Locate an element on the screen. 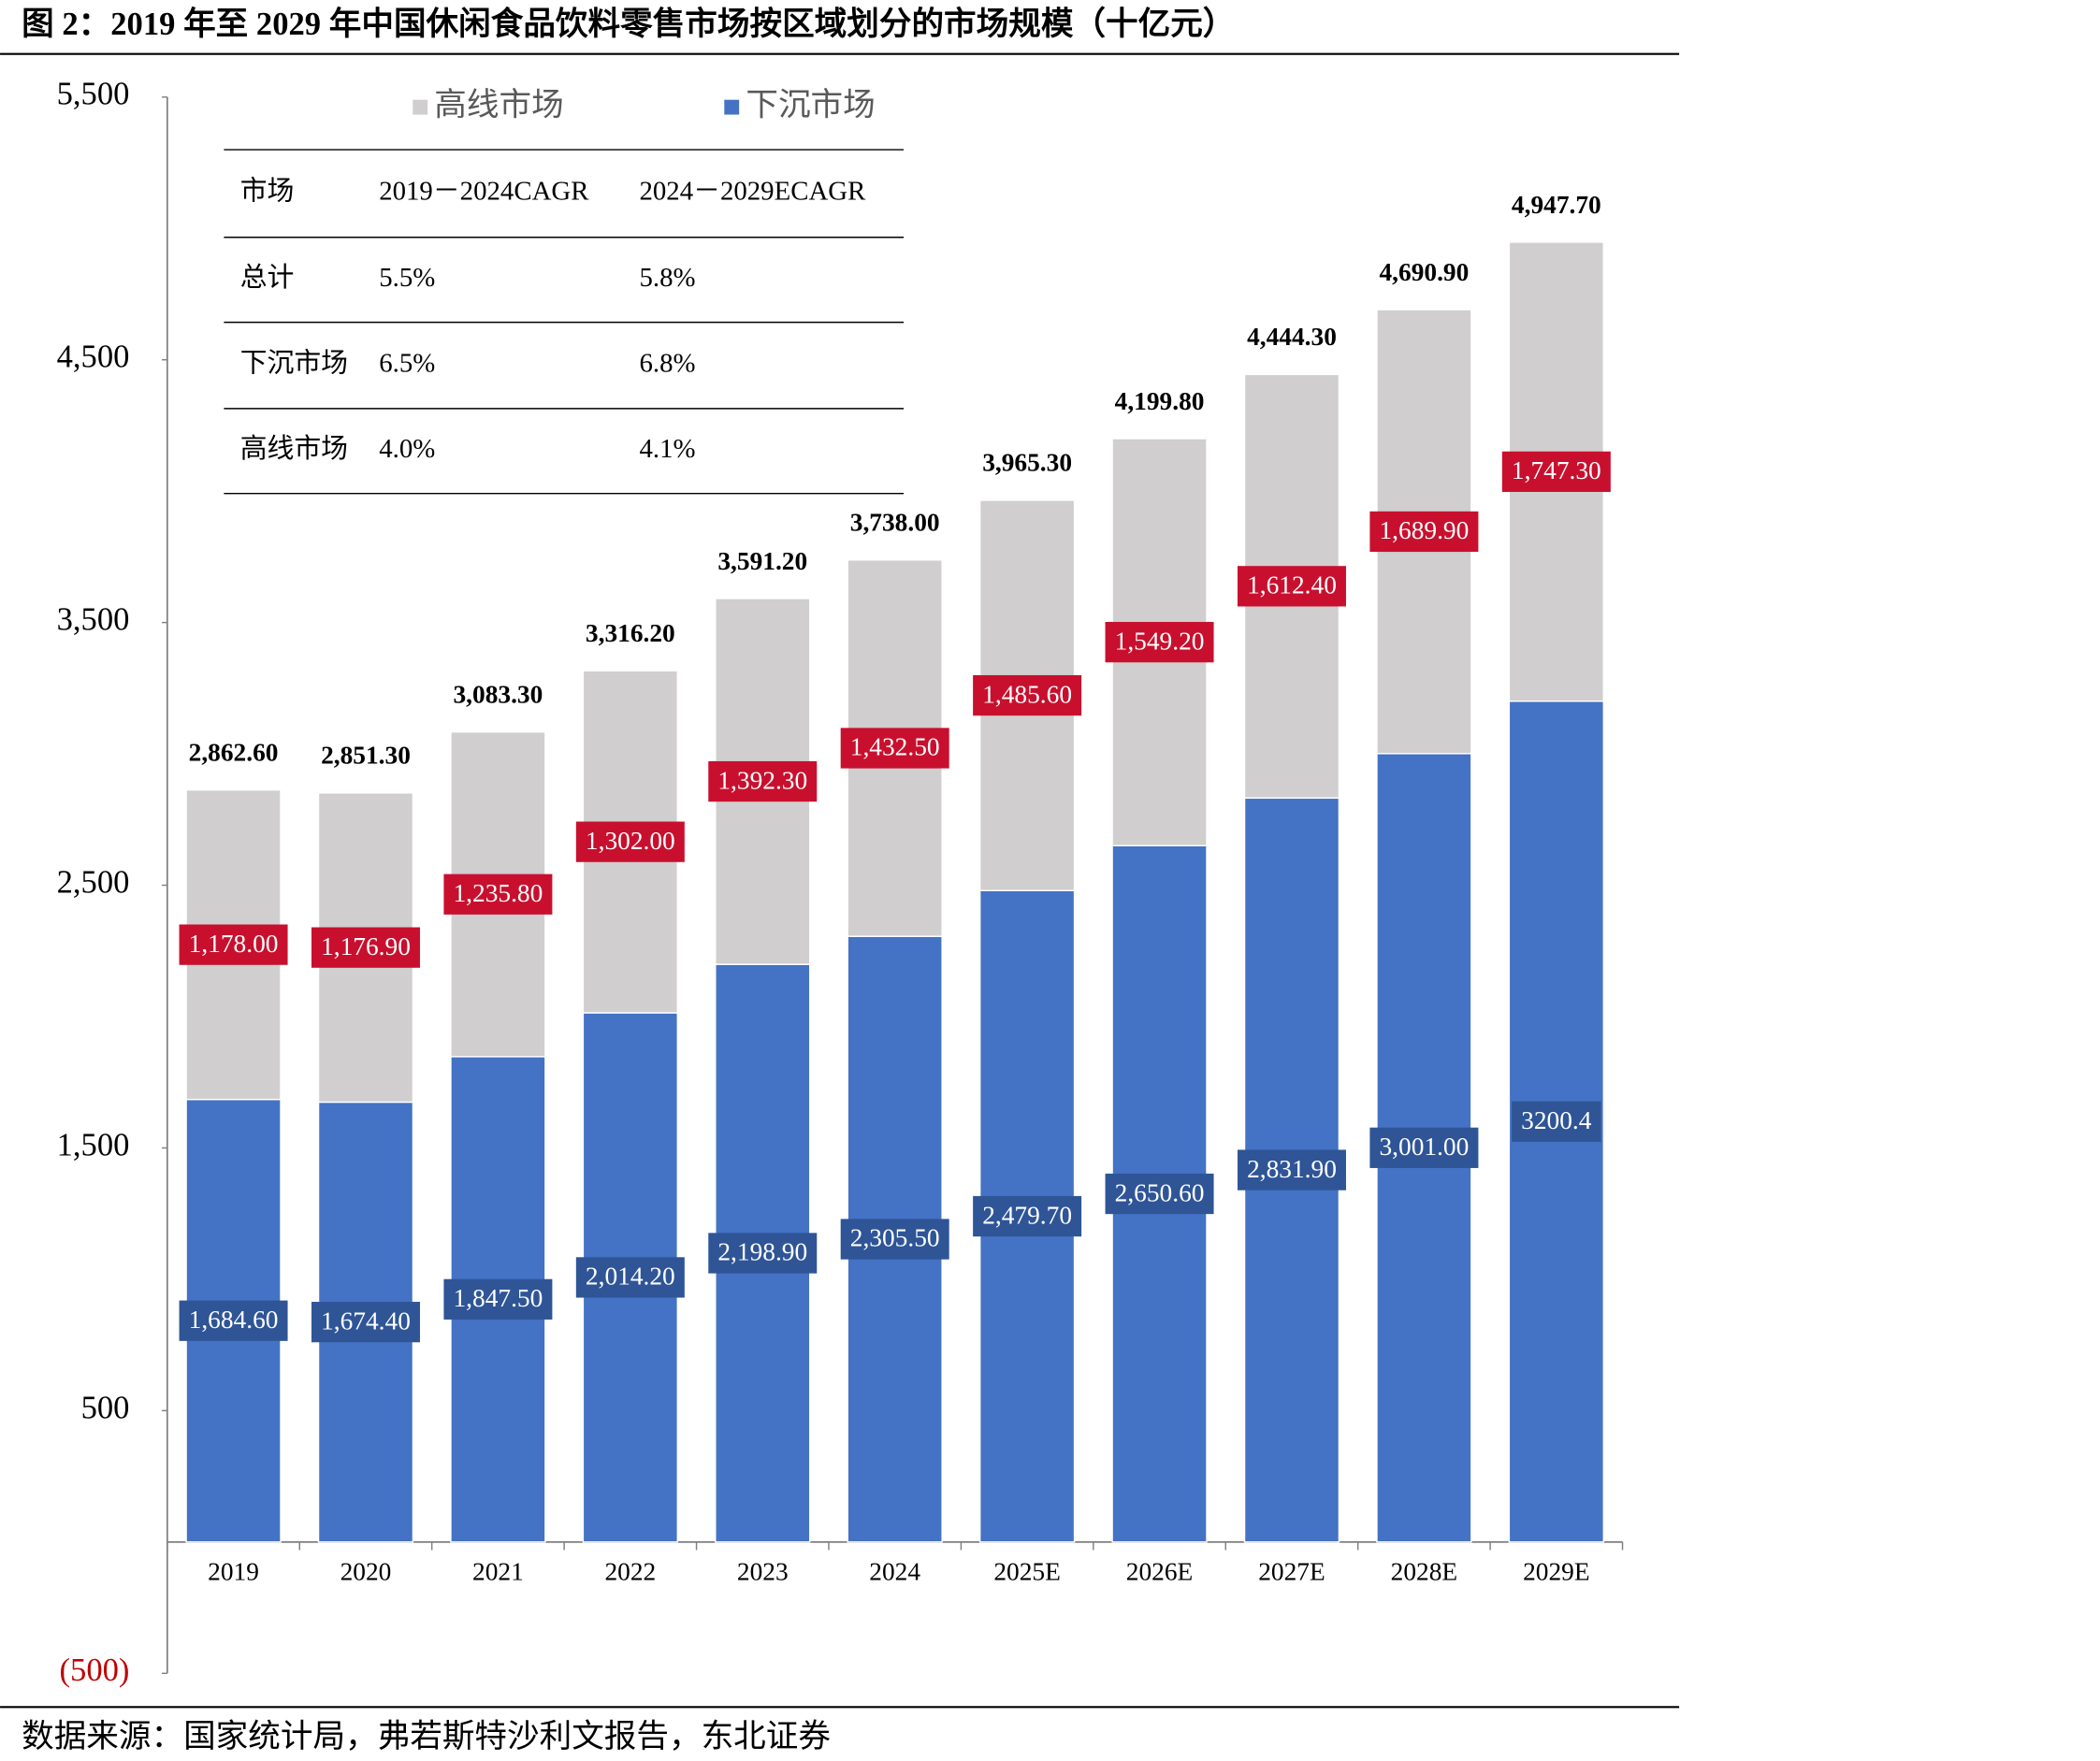 The width and height of the screenshot is (2100, 1761). value-label-text: 1,392.30 is located at coordinates (762, 780).